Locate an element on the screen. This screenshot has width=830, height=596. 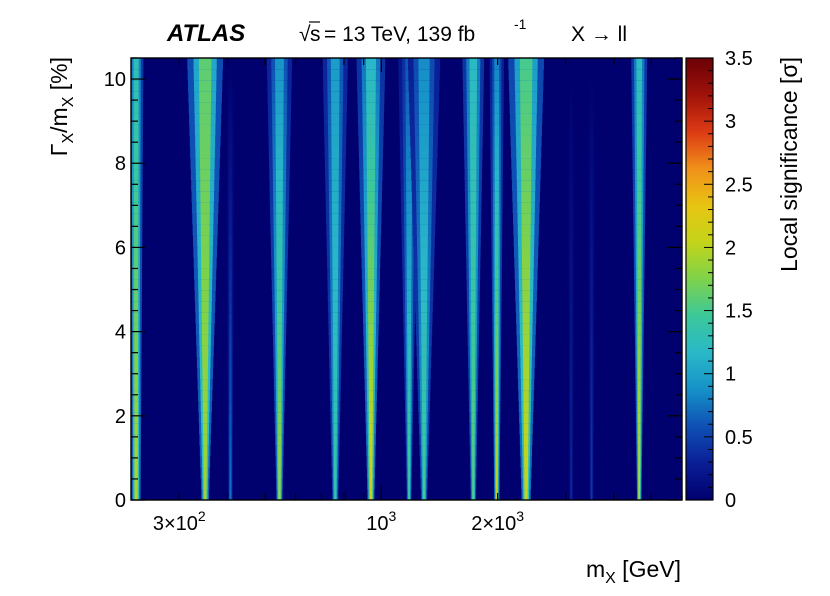
process-label: X → ll is located at coordinates (599, 34).